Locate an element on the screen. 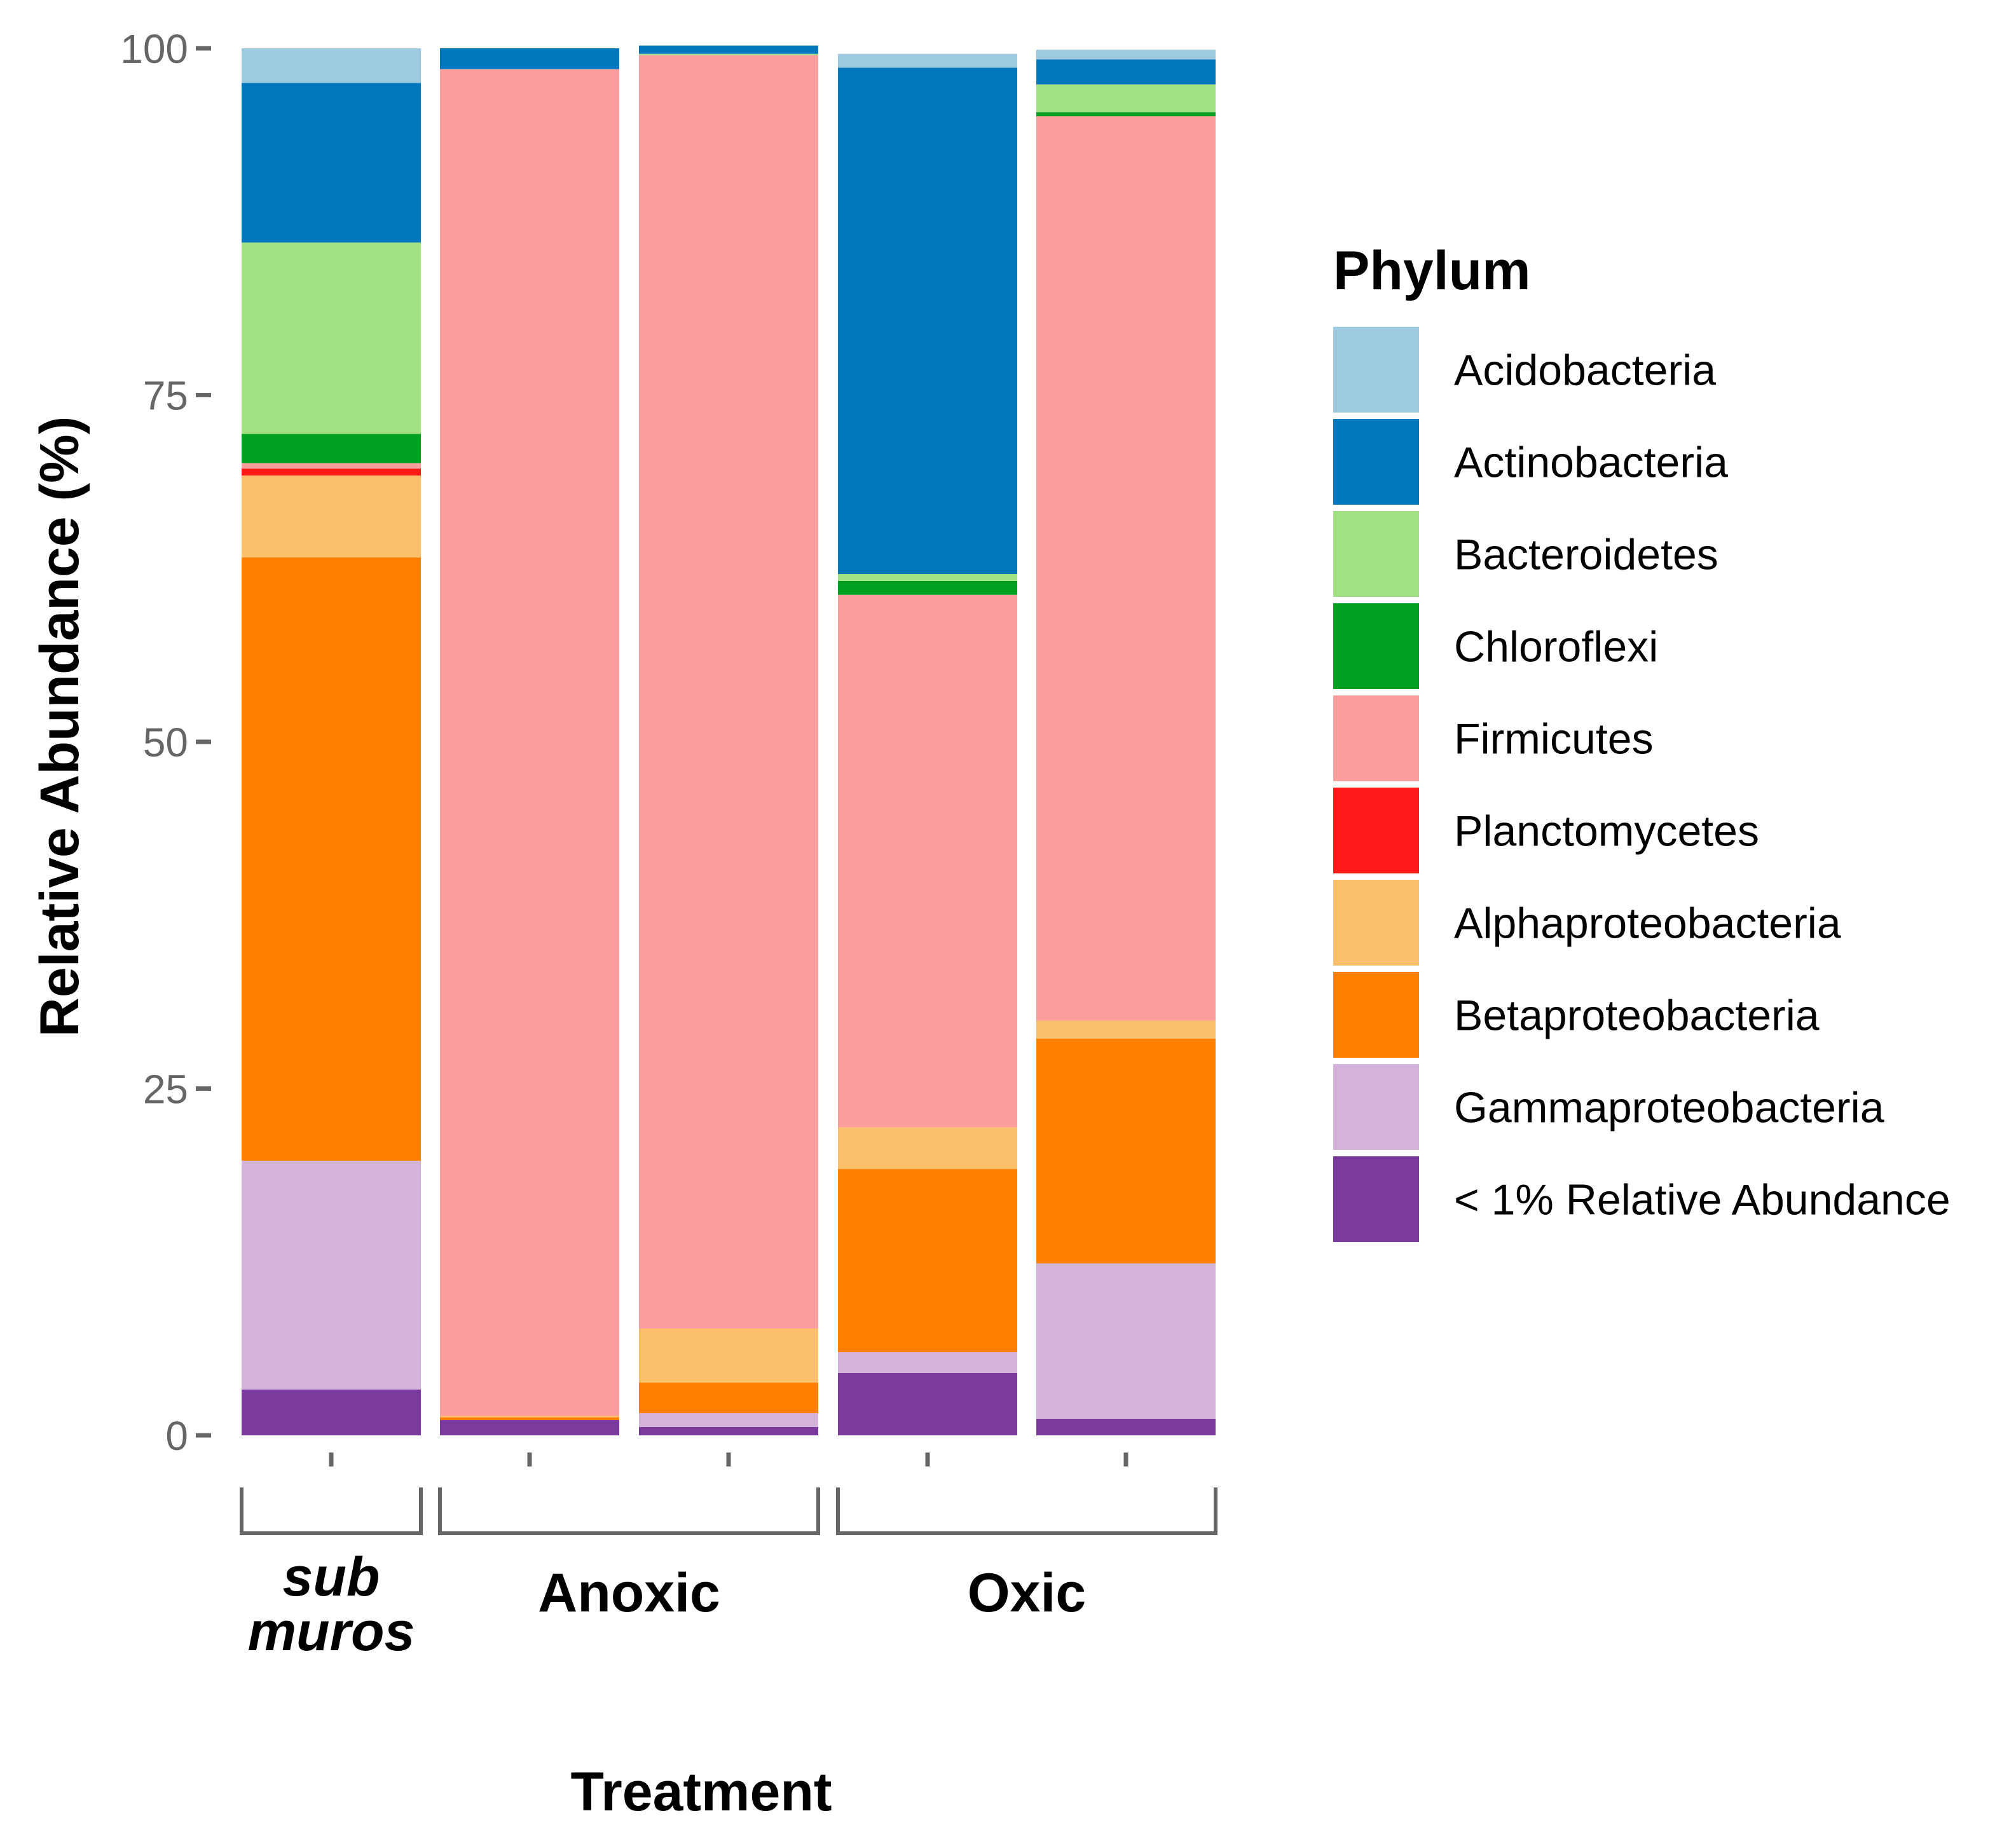 This screenshot has width=2016, height=1832. legend-label: Betaproteobacteria is located at coordinates (1637, 1016).